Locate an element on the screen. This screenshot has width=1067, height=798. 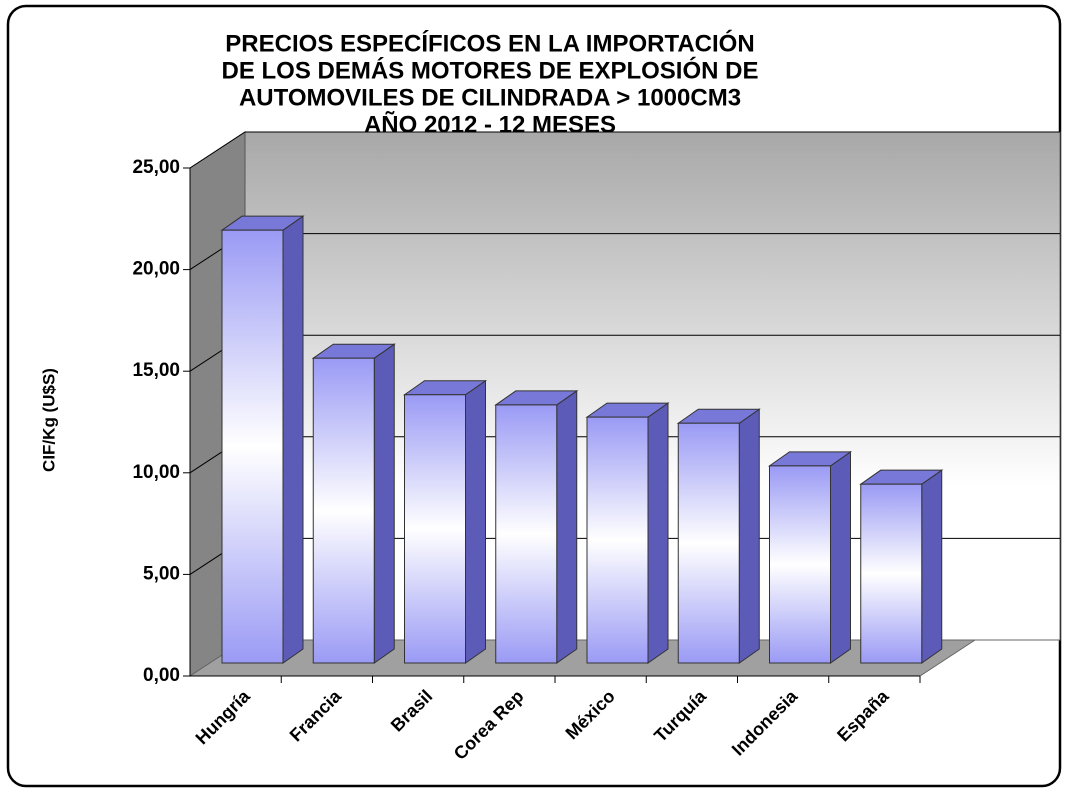
y-tick-label: 20,00 is located at coordinates (156, 269).